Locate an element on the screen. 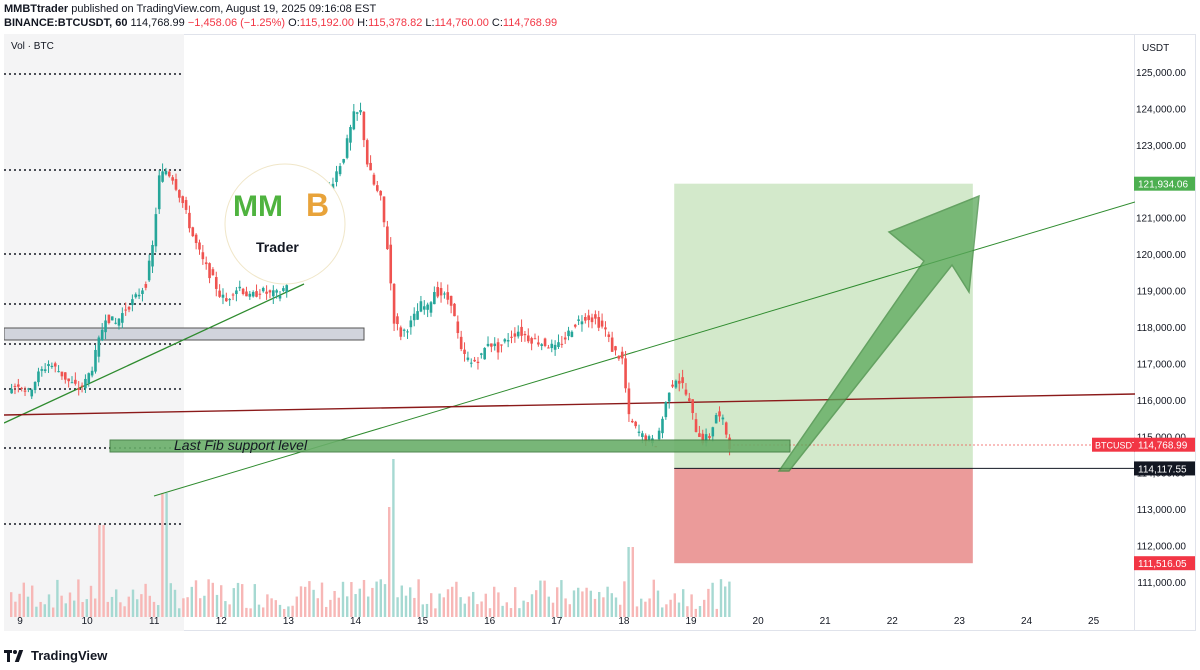 This screenshot has height=670, width=1200. publisher-name: MMBTtrader is located at coordinates (36, 9).